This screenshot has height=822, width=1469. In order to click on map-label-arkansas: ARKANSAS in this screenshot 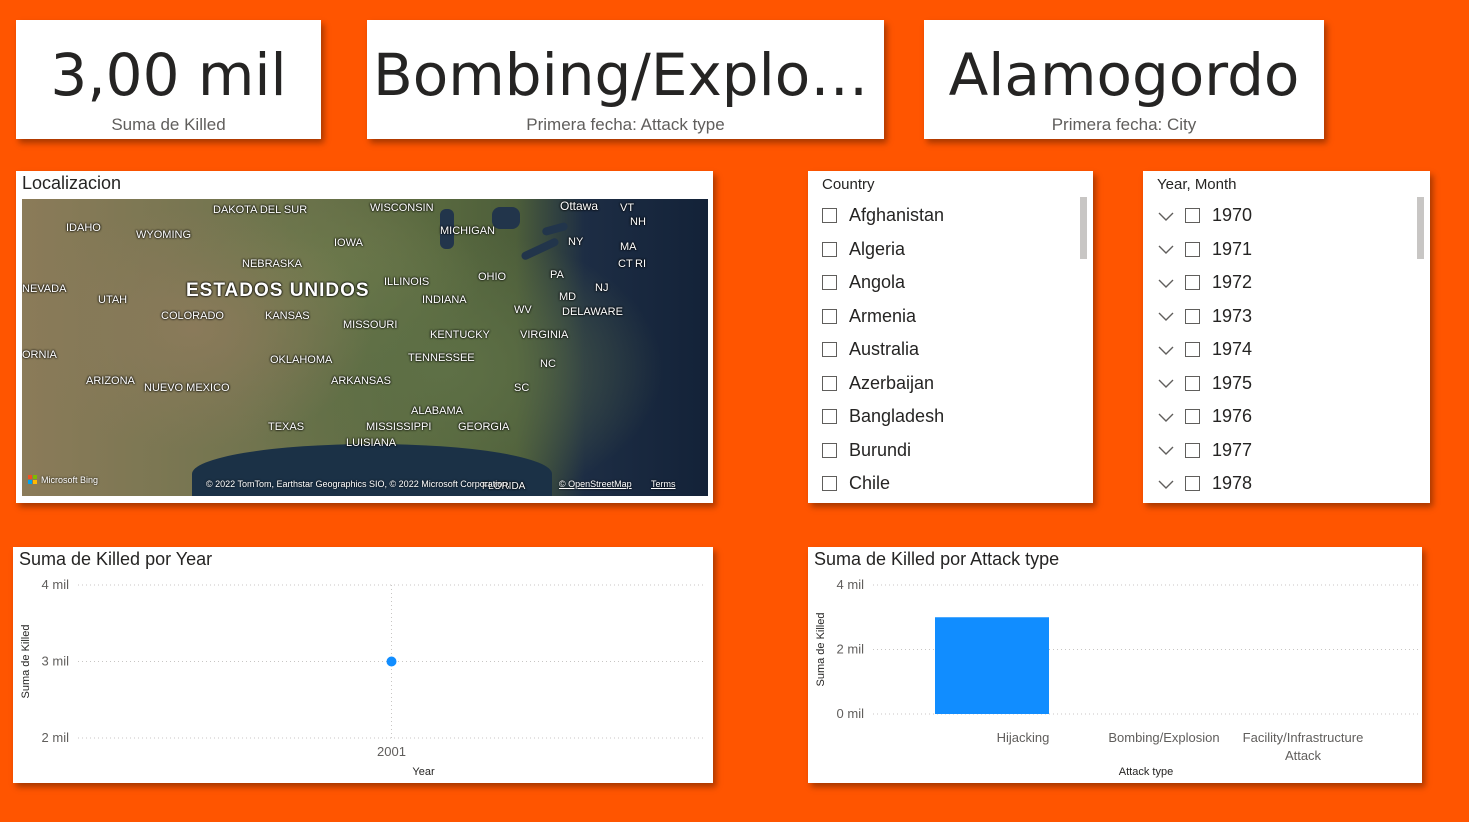, I will do `click(361, 381)`.